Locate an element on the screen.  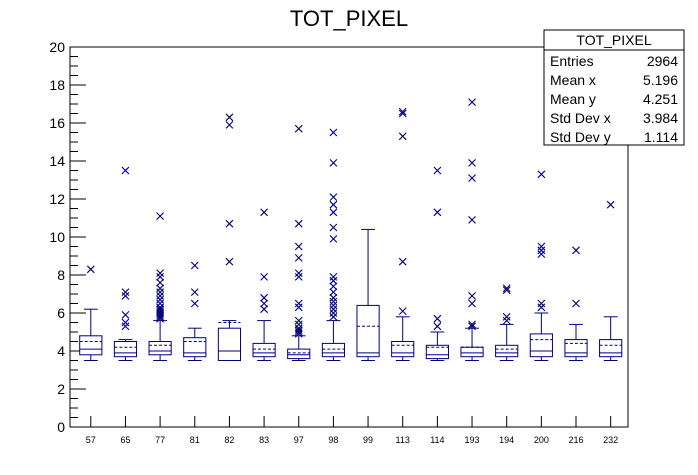
x-tick-label: 98 is located at coordinates (333, 440).